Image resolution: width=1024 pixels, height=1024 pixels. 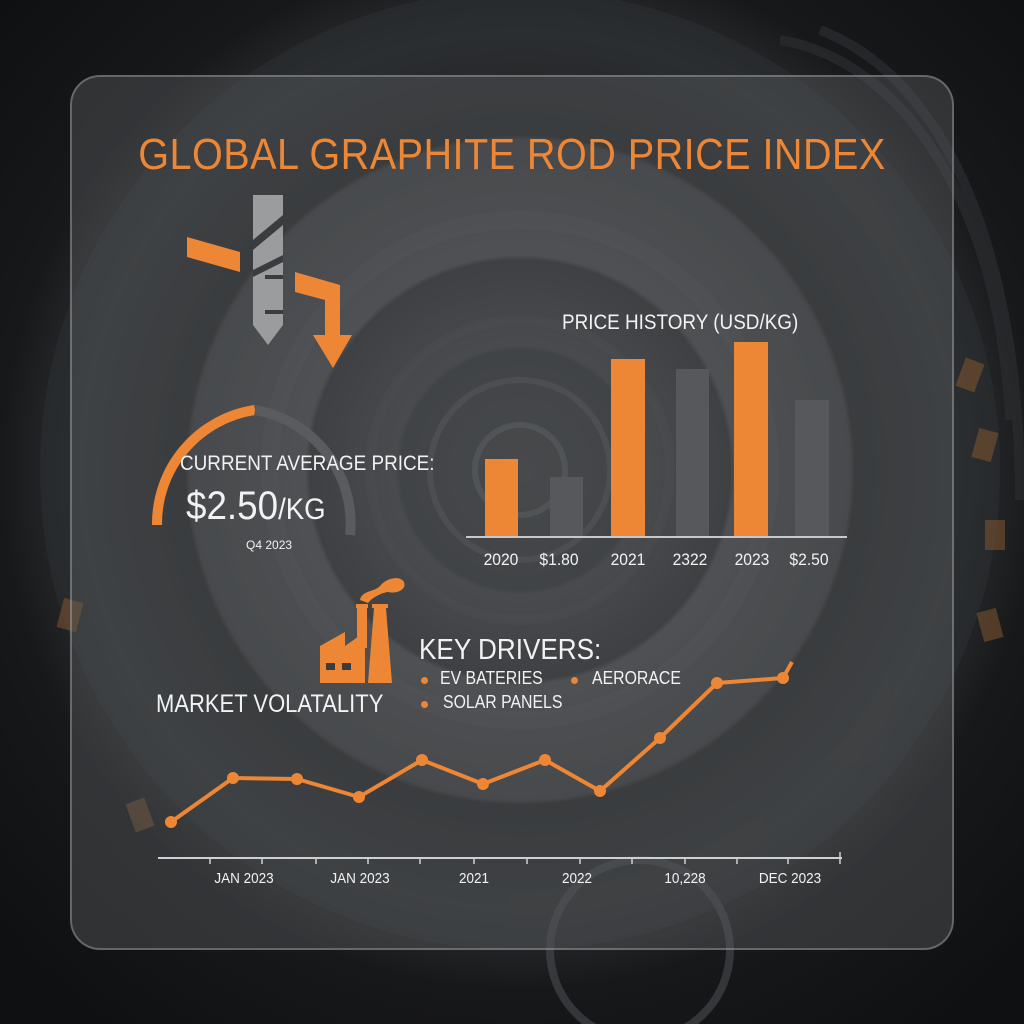 What do you see at coordinates (809, 559) in the screenshot?
I see `bar-label: $2.50` at bounding box center [809, 559].